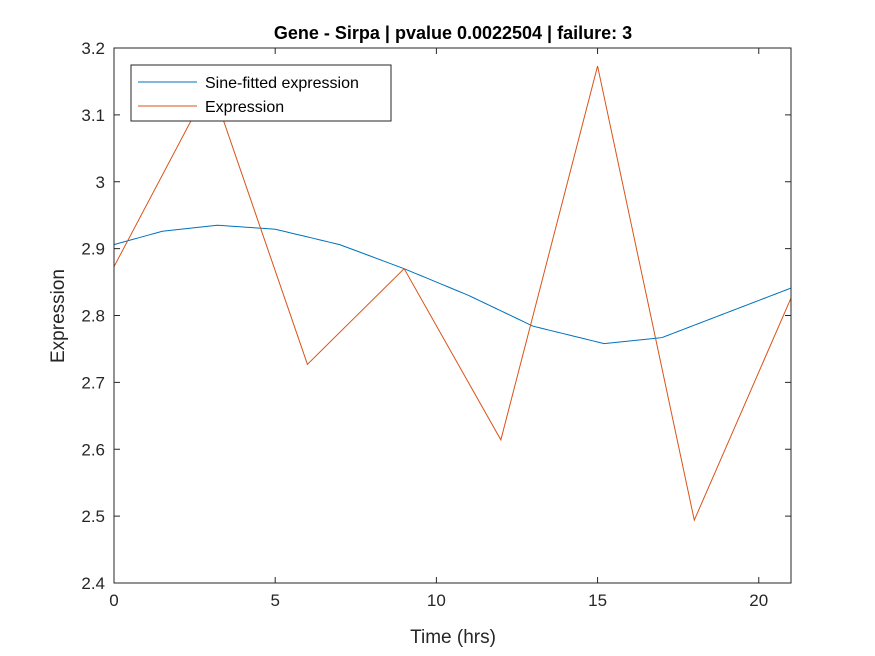  What do you see at coordinates (452, 284) in the screenshot?
I see `series-line-sine-fitted` at bounding box center [452, 284].